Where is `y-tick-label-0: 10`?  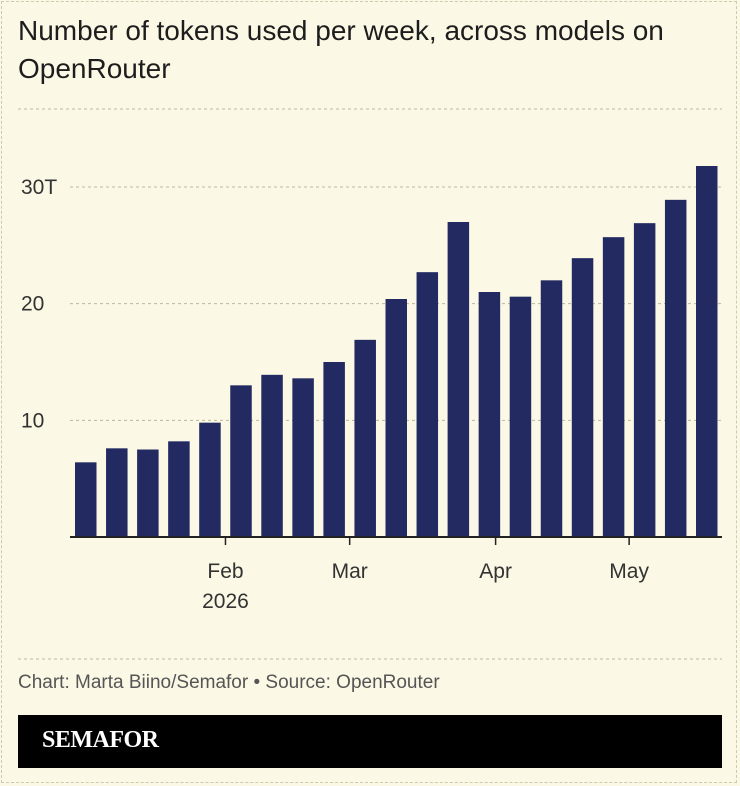 y-tick-label-0: 10 is located at coordinates (32, 420).